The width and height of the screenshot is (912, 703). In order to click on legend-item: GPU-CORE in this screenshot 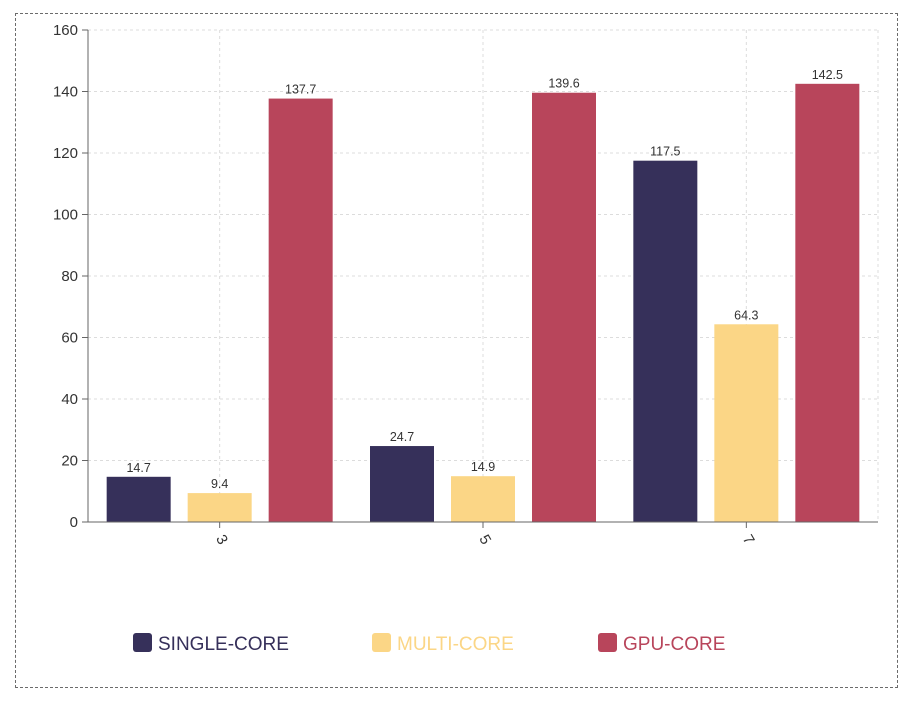, I will do `click(661, 644)`.